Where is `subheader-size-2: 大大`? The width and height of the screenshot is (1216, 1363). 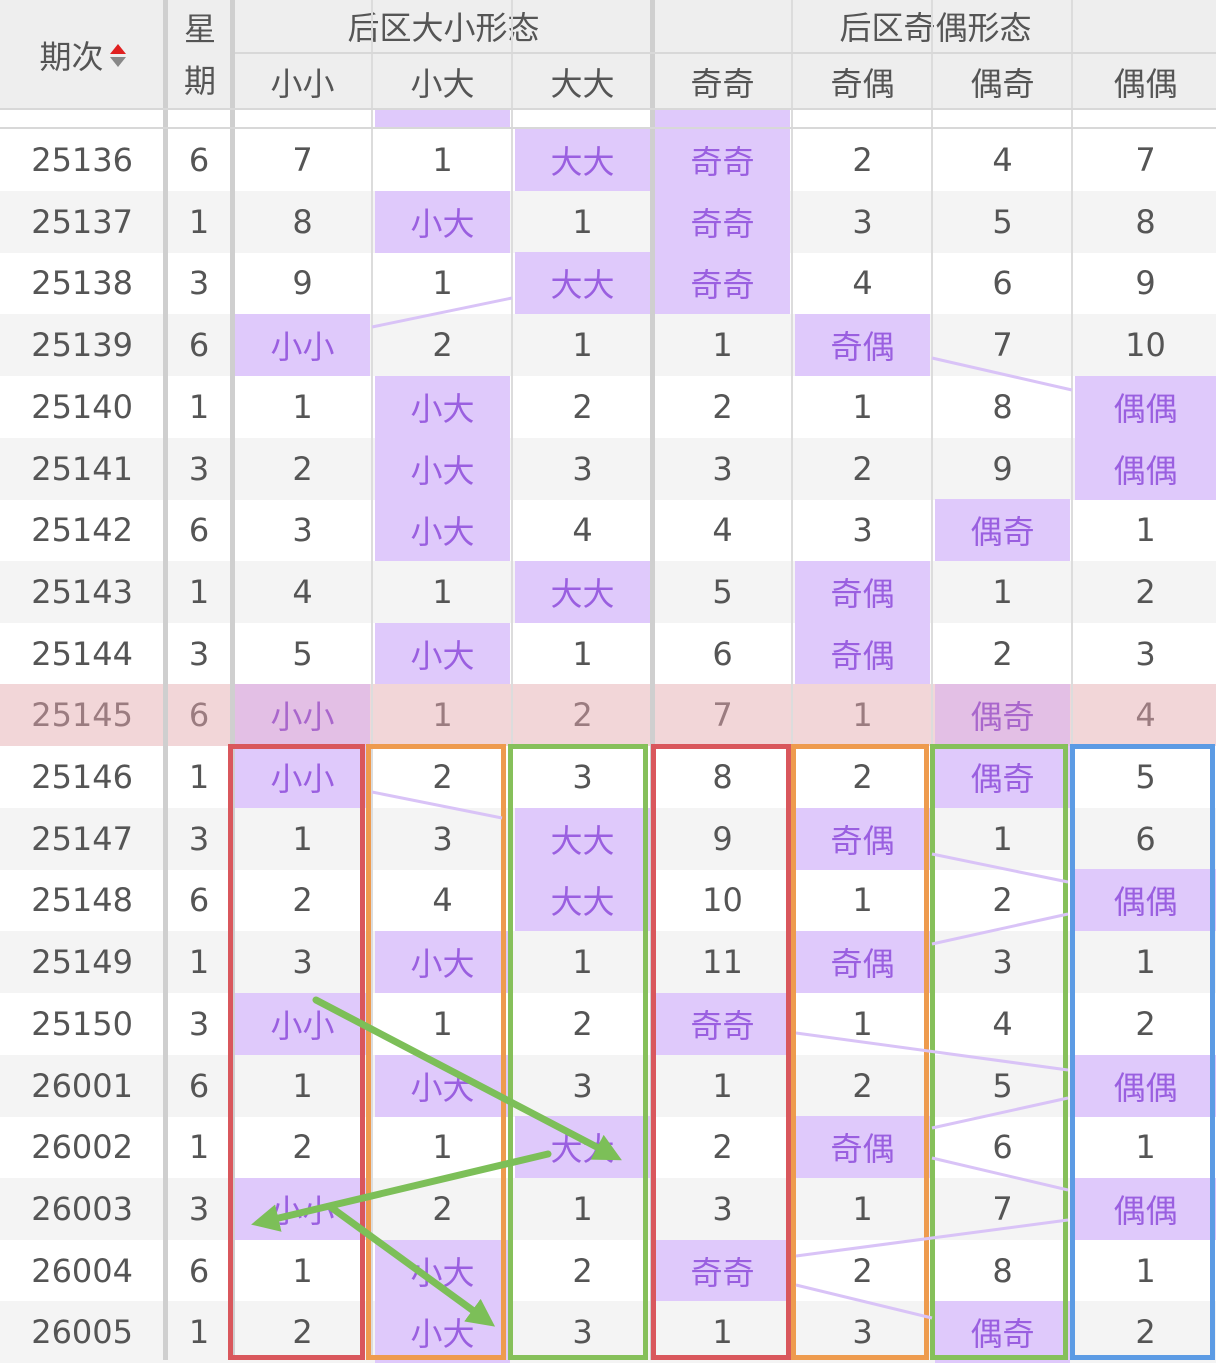 subheader-size-2: 大大 is located at coordinates (582, 84).